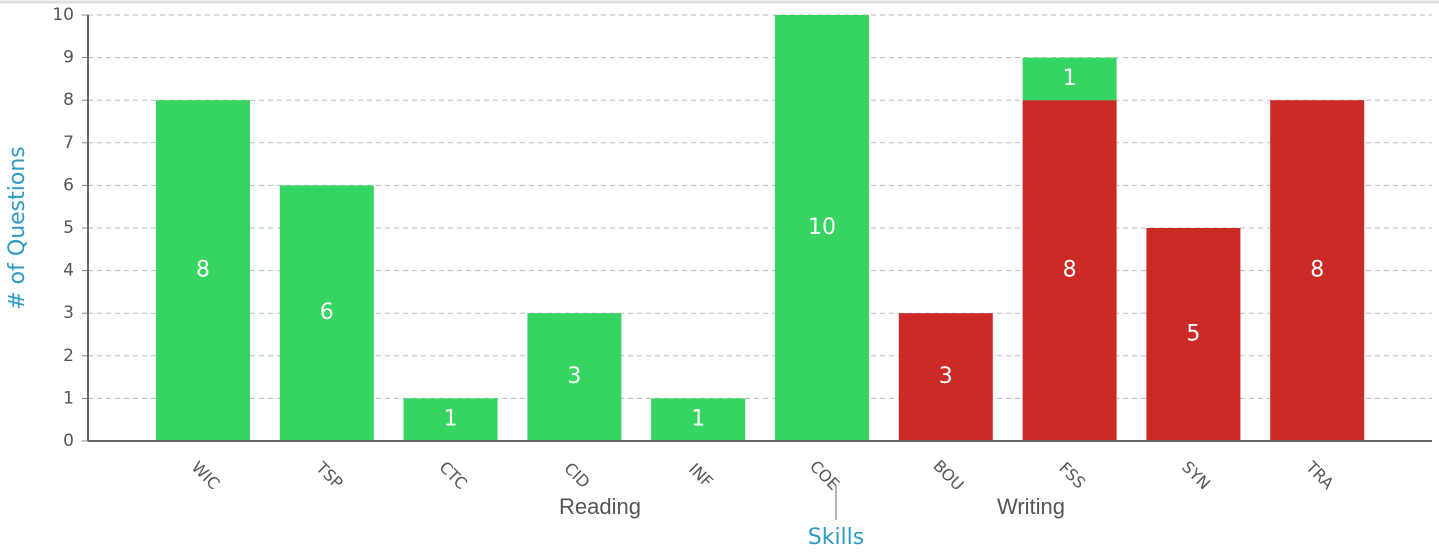  I want to click on x-tick-label: BOU, so click(948, 475).